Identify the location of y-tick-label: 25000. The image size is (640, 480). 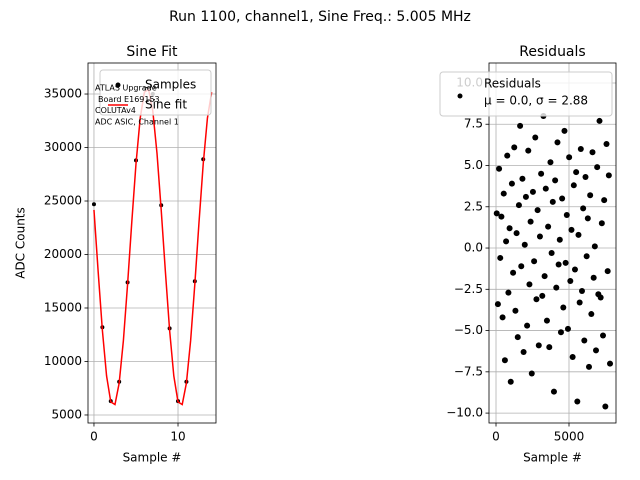
(63, 201).